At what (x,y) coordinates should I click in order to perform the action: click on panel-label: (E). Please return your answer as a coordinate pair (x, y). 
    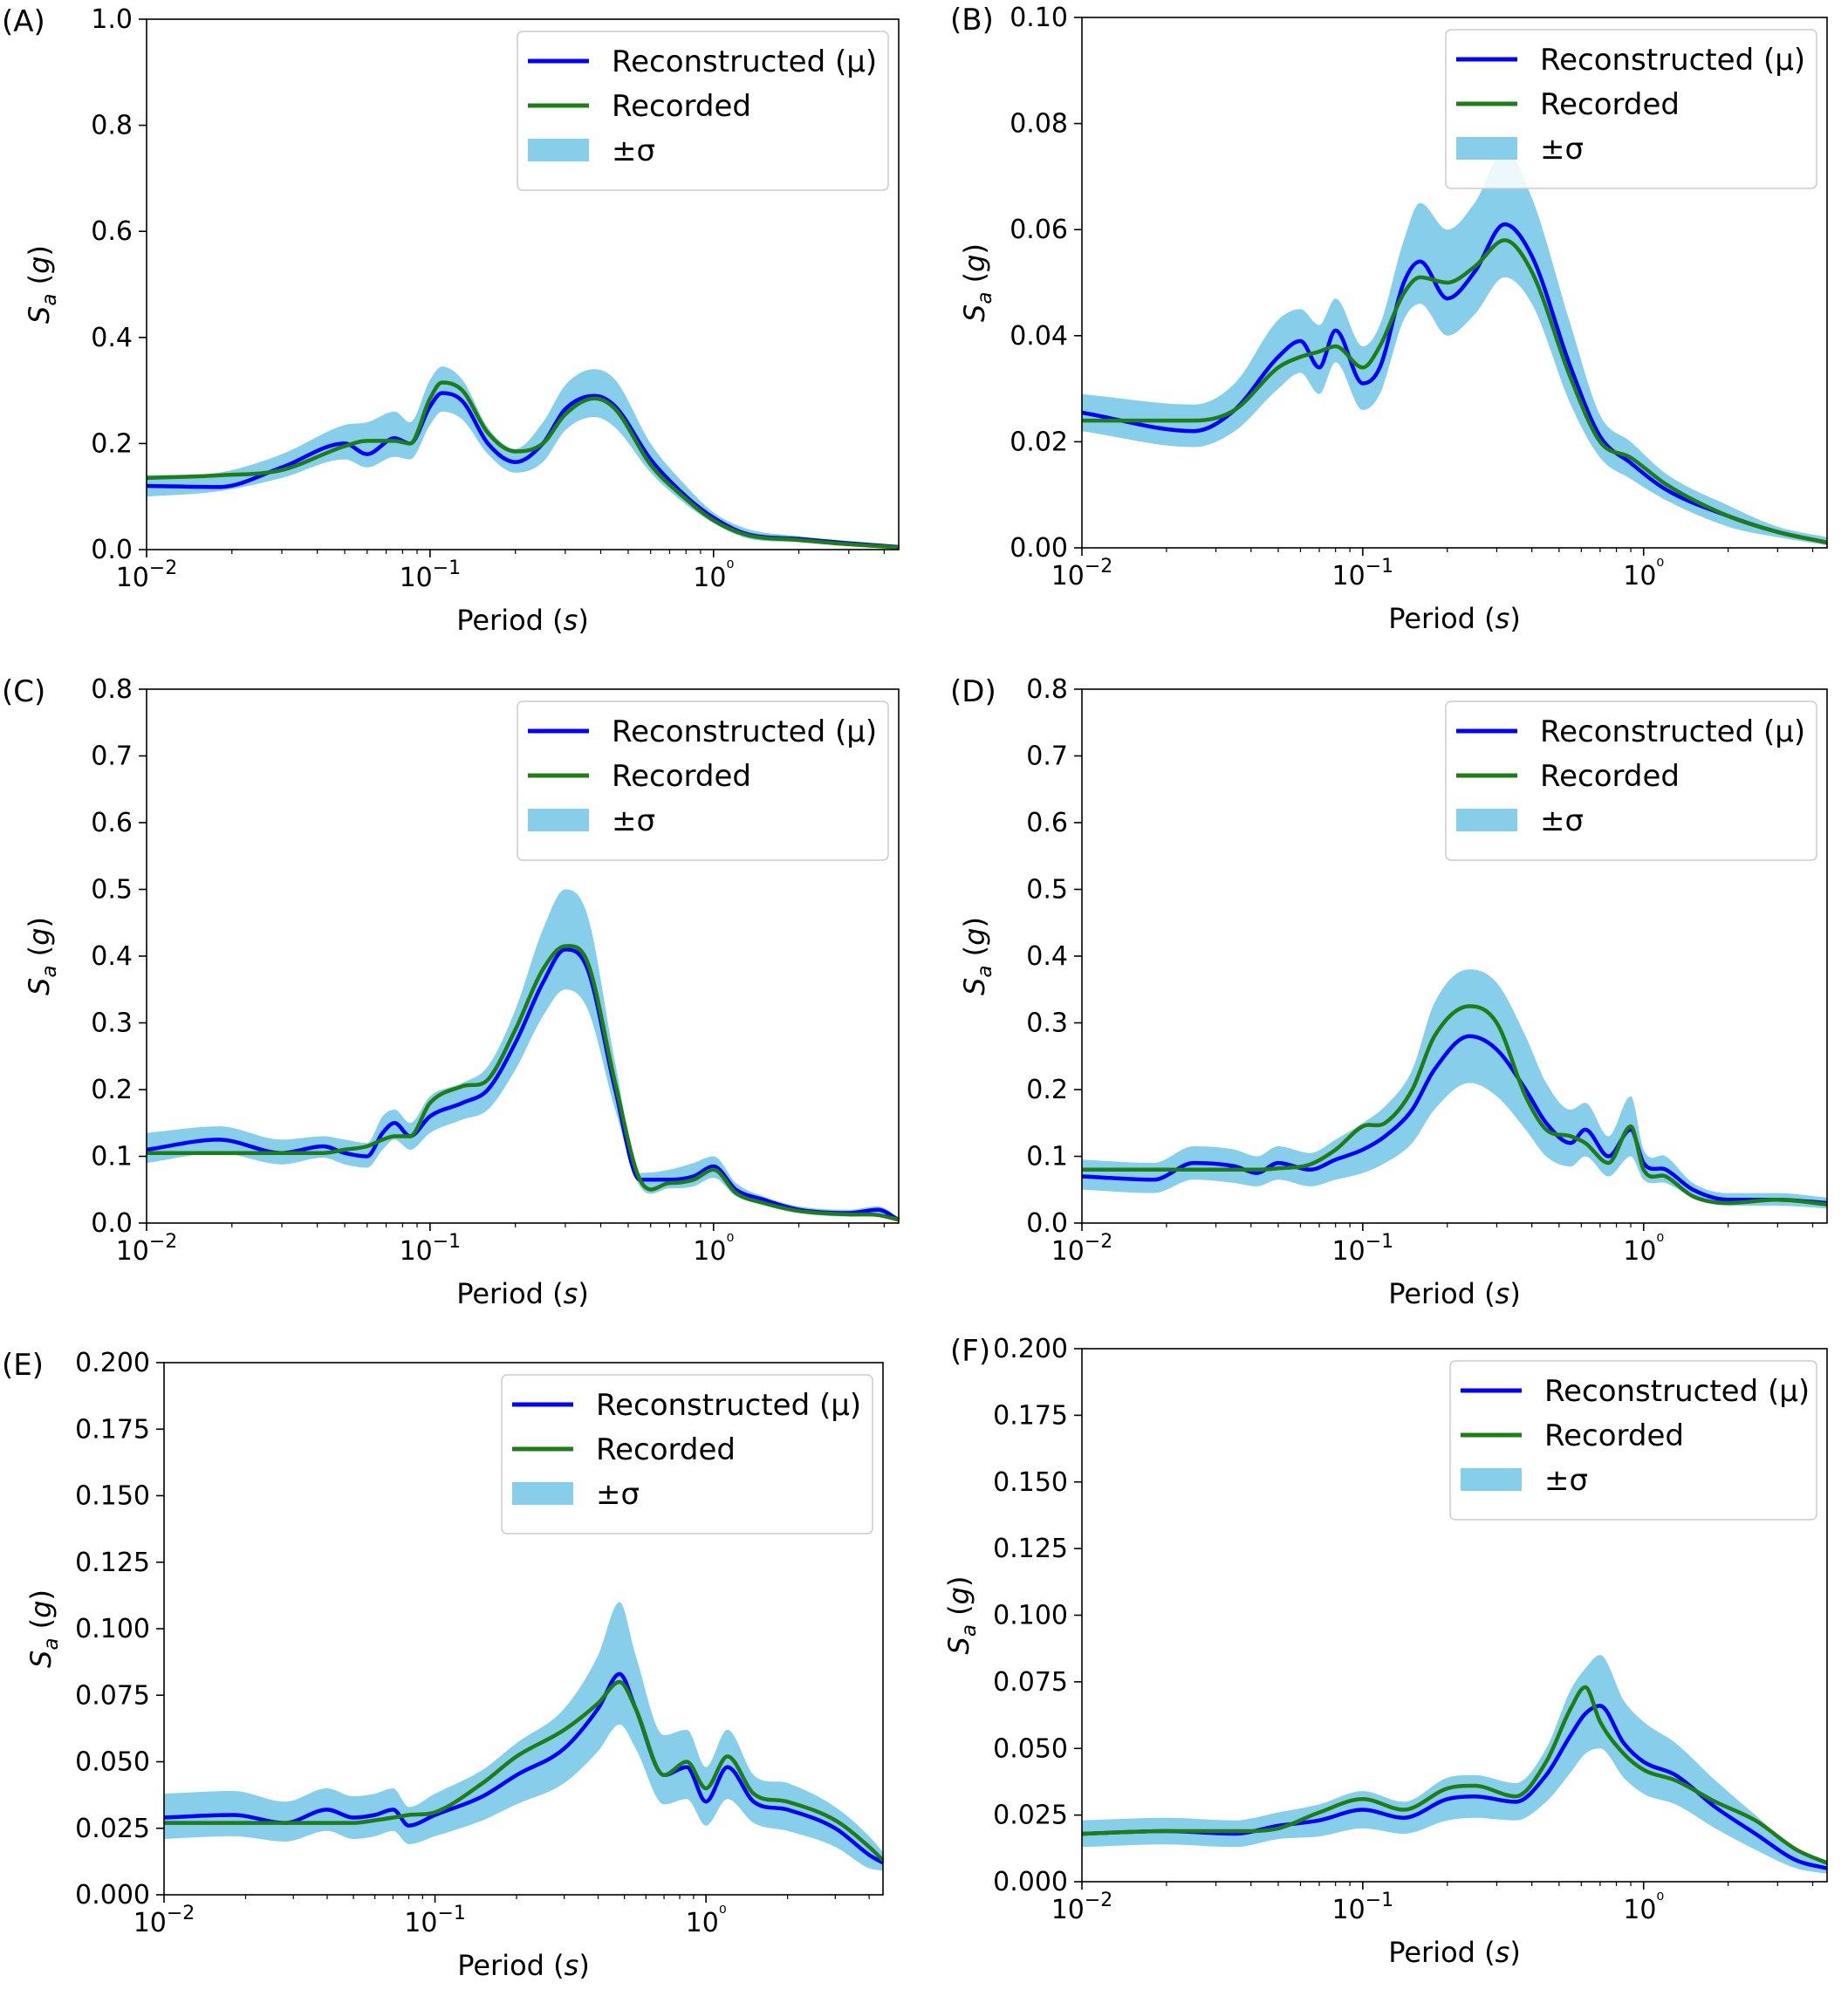
    Looking at the image, I should click on (23, 1365).